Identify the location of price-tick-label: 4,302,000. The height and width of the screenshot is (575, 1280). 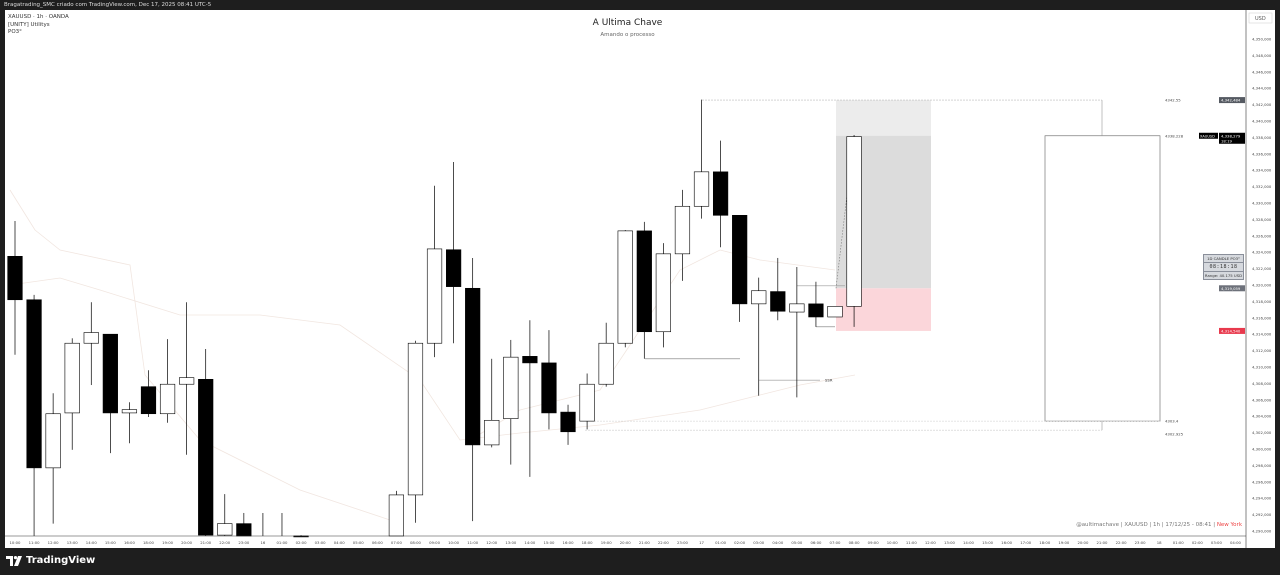
(1262, 432).